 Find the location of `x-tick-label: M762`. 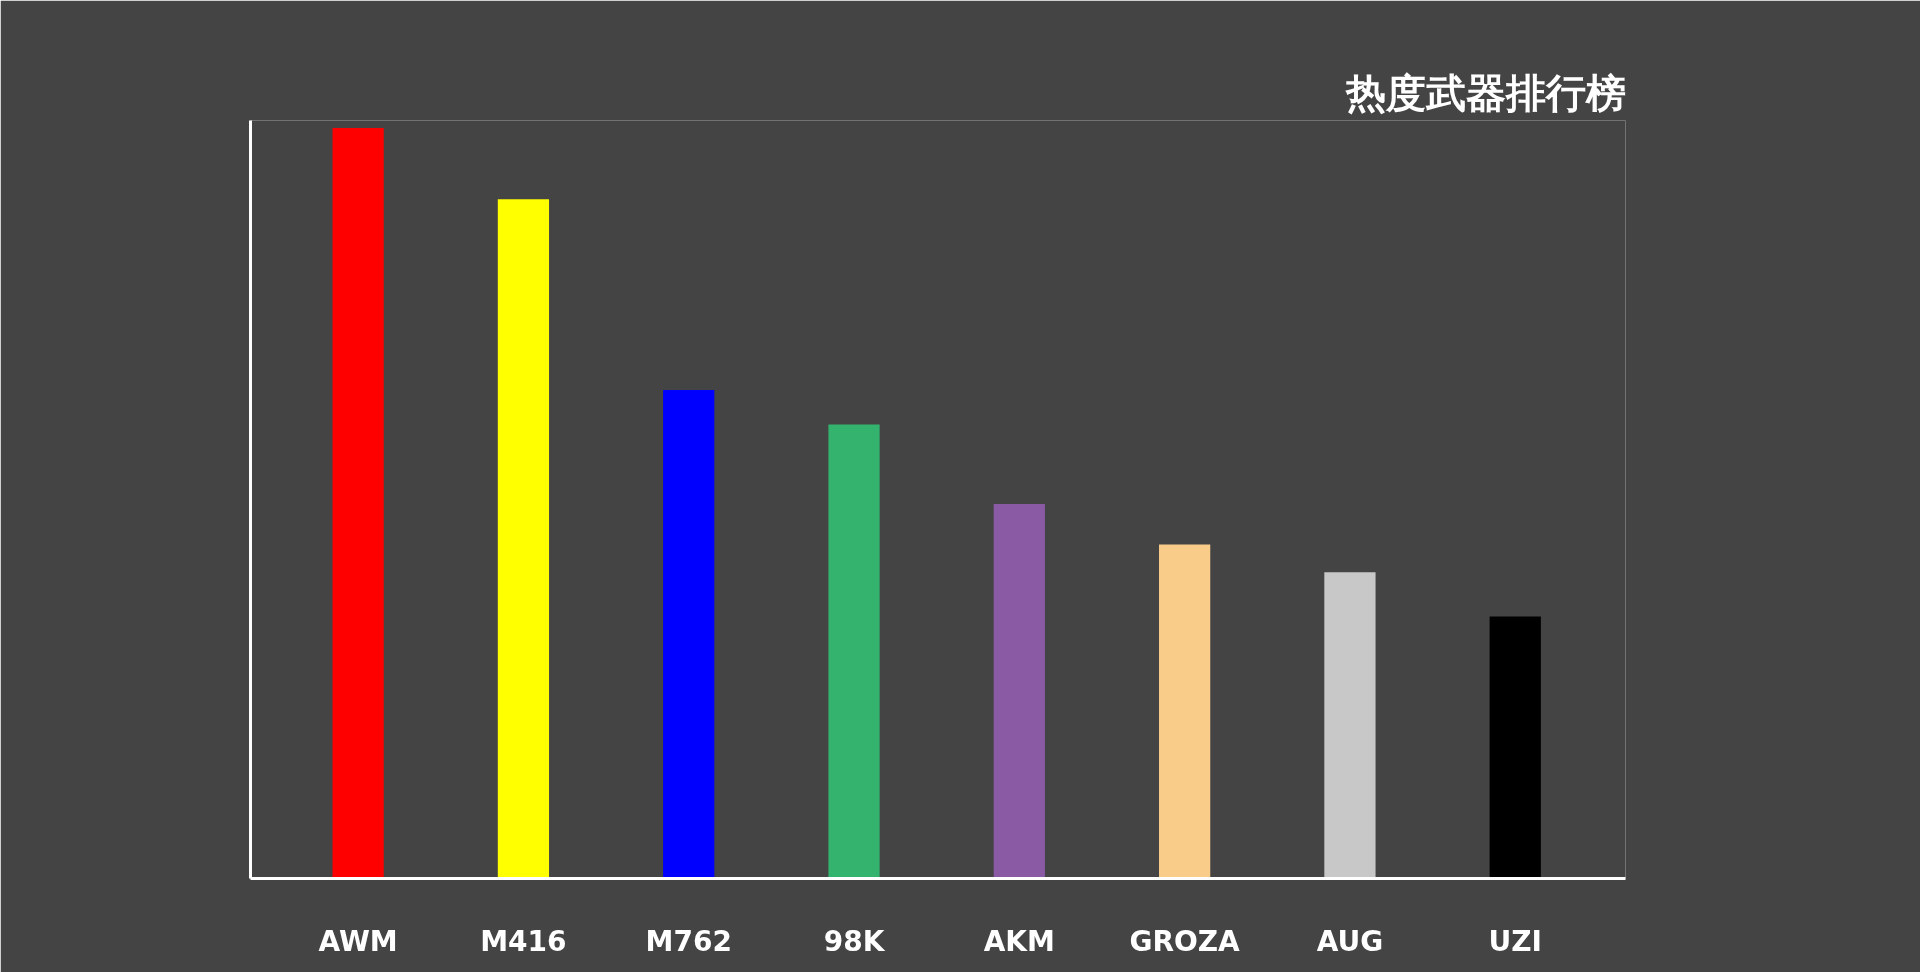

x-tick-label: M762 is located at coordinates (688, 941).